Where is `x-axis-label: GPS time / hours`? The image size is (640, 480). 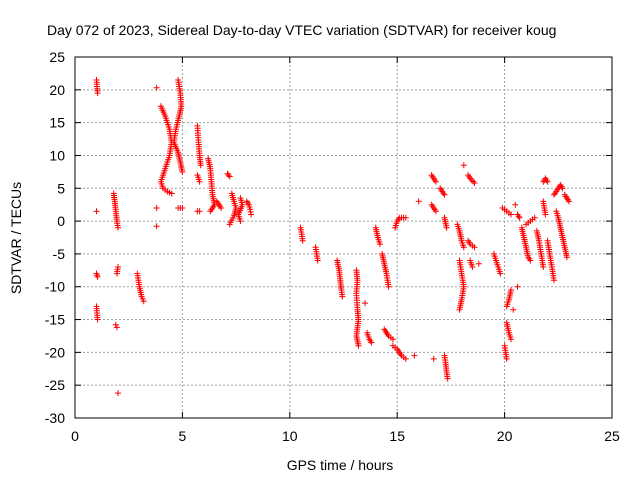 x-axis-label: GPS time / hours is located at coordinates (340, 465).